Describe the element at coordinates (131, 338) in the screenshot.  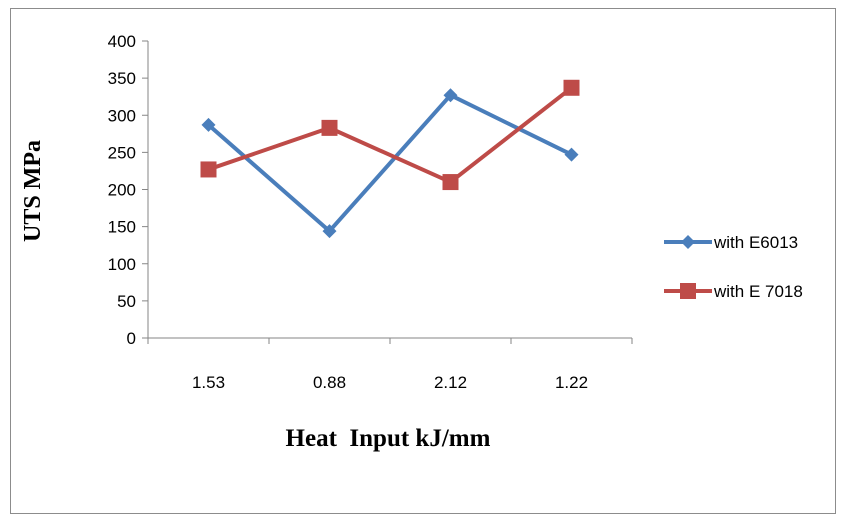
I see `y-tick-label: 0` at that location.